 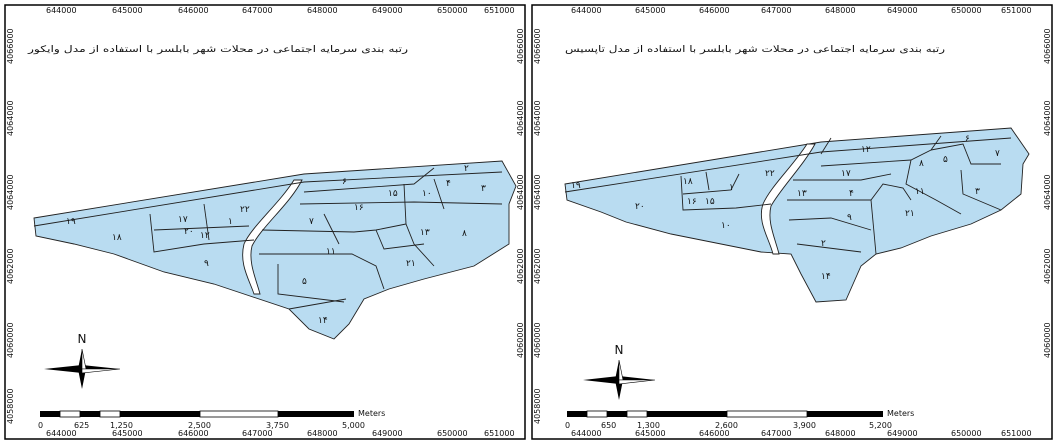 I want to click on y-axis-right: 4066000 4064000 4064000 4062000 4060000, so click(x=1047, y=193).